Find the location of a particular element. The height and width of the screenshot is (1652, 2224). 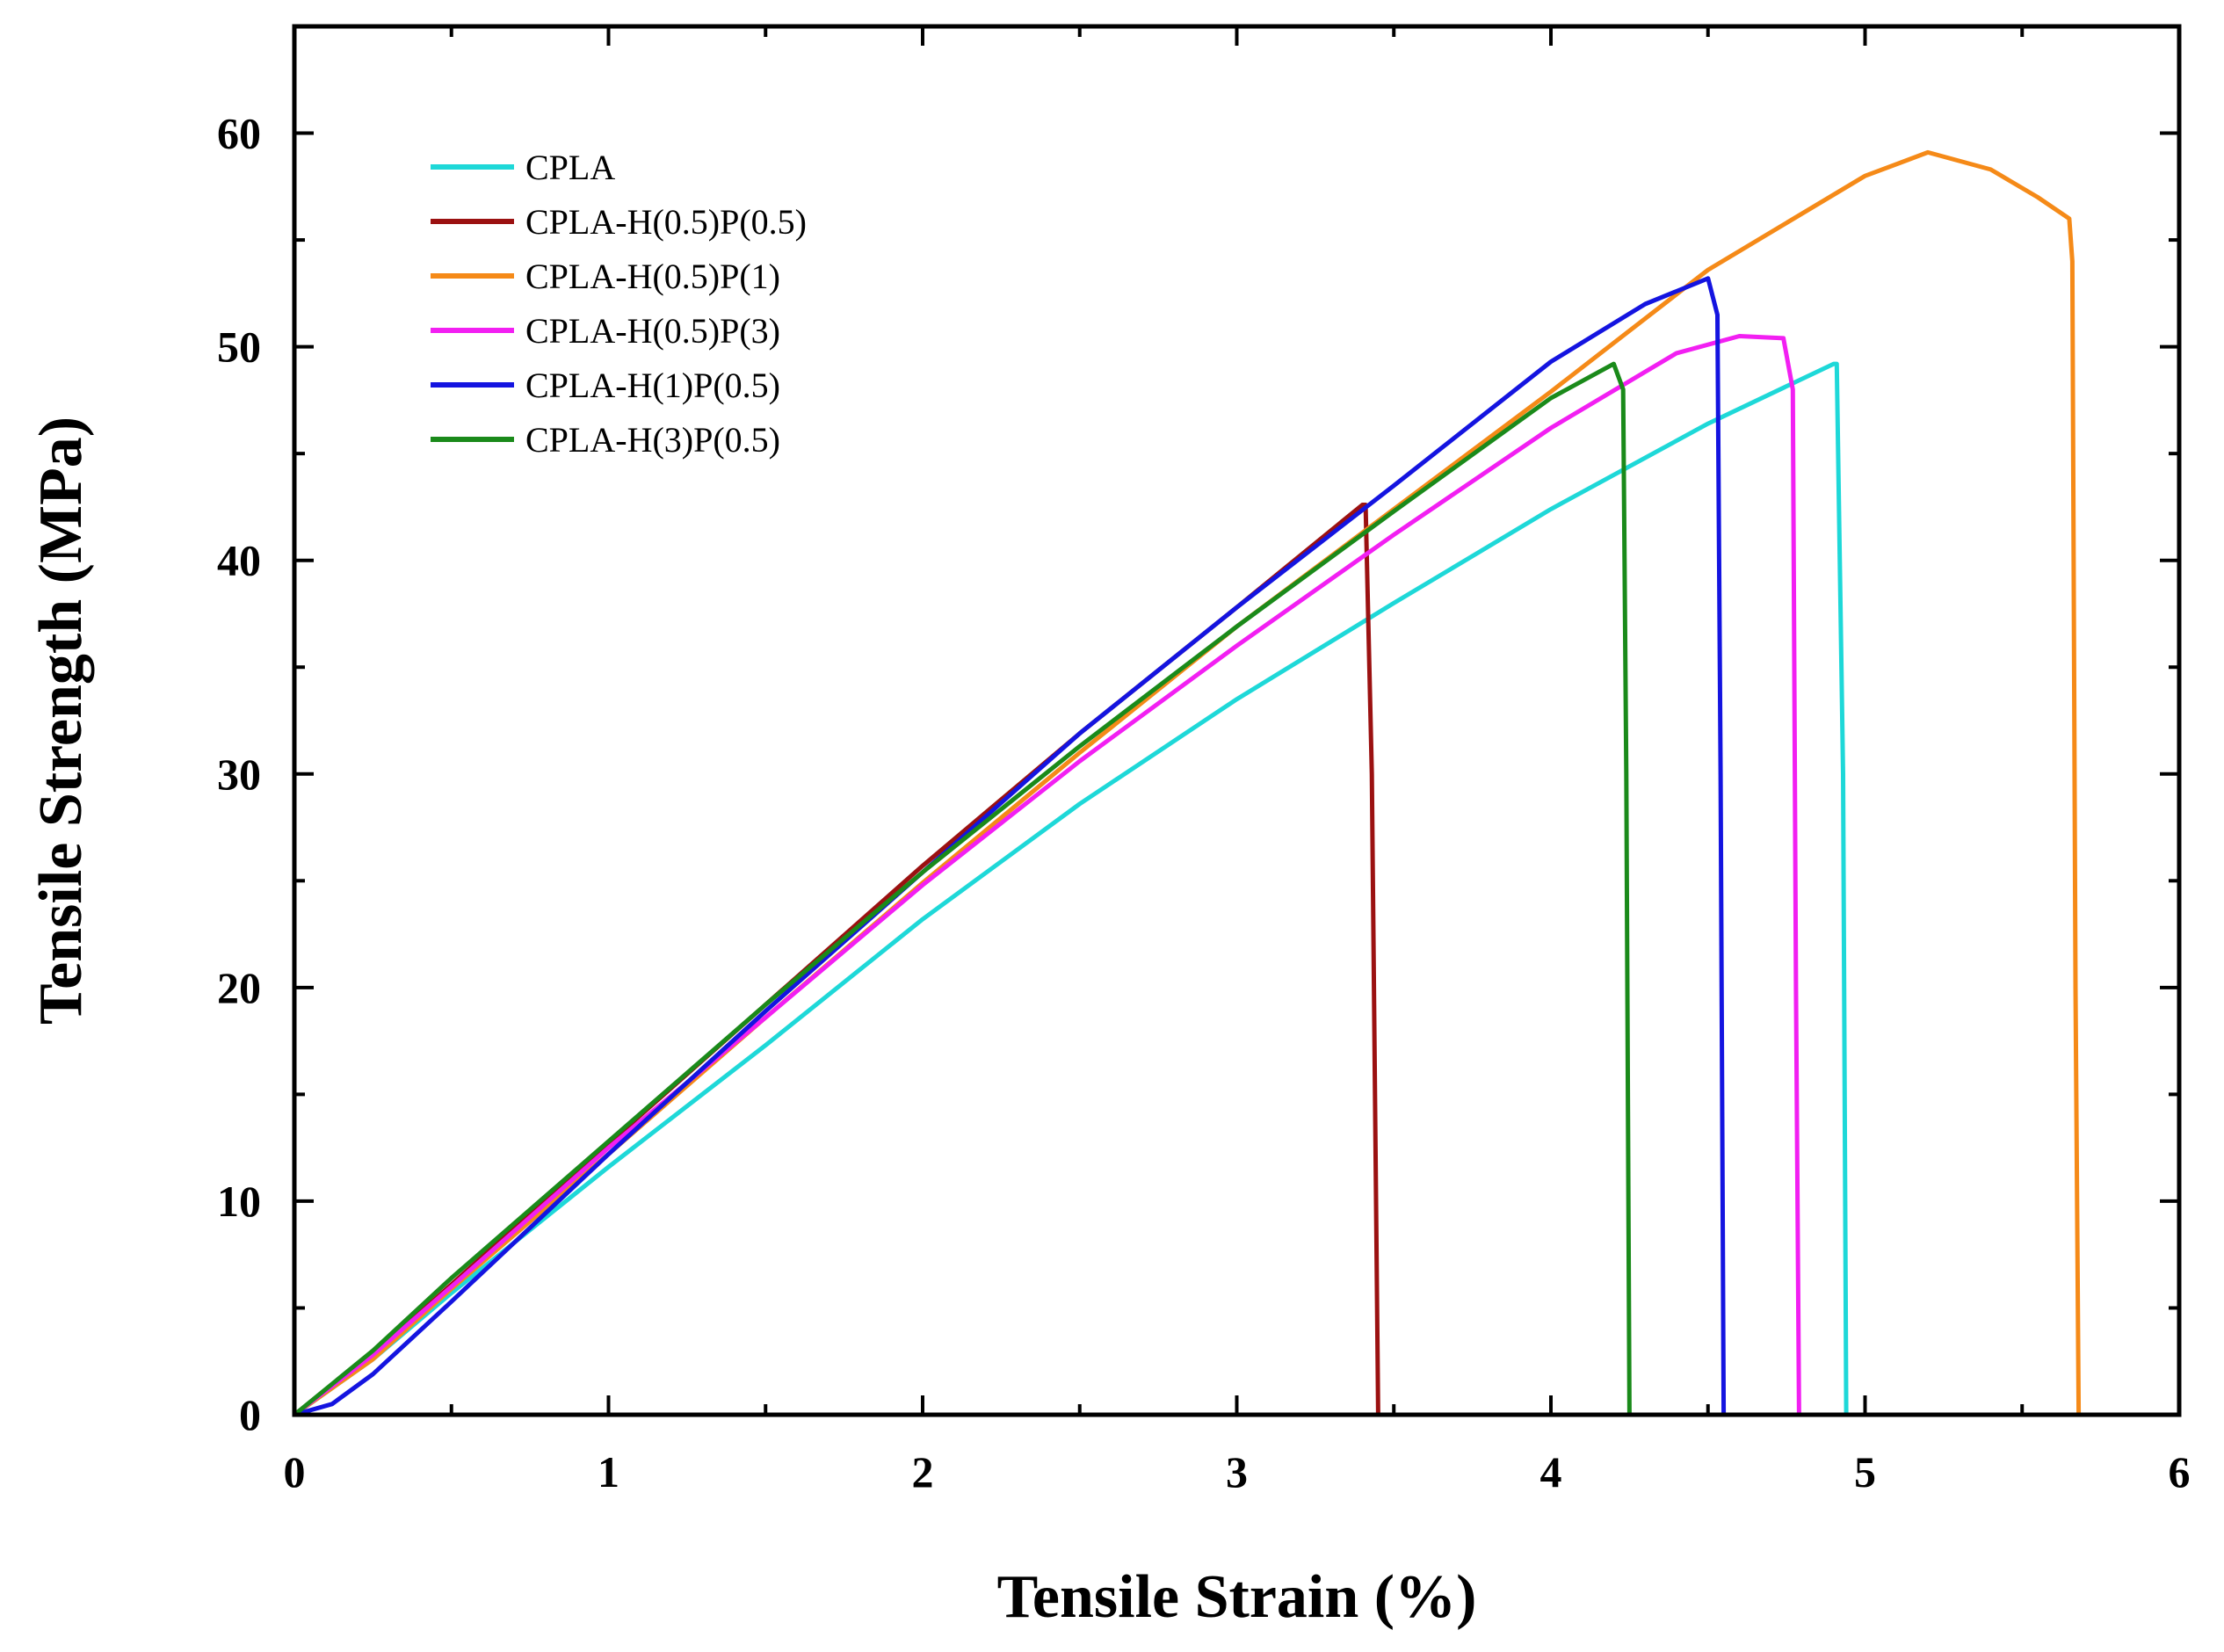

x-tick-label: 6 is located at coordinates (2180, 1471).